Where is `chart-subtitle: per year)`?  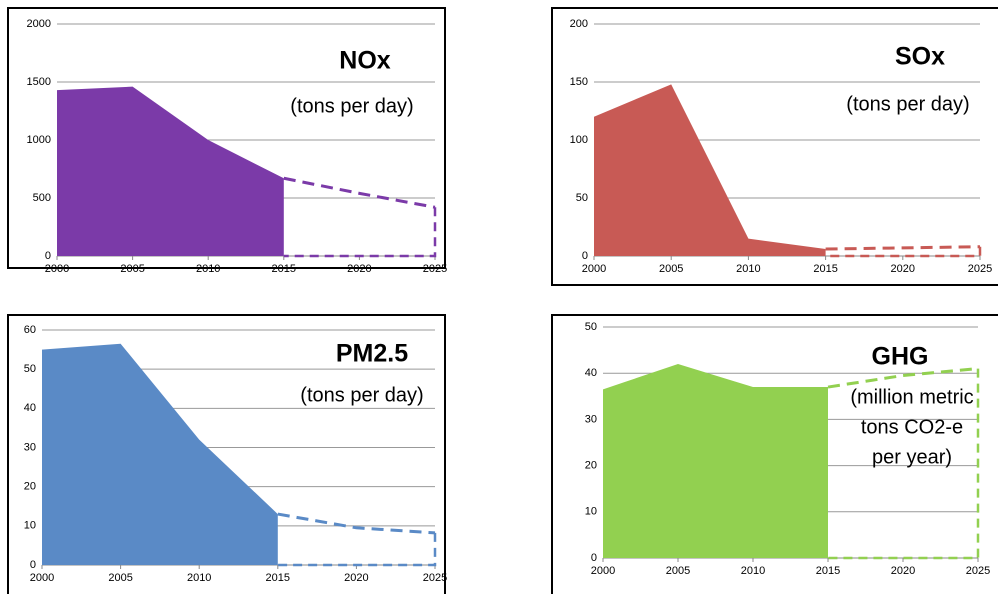 chart-subtitle: per year) is located at coordinates (912, 457).